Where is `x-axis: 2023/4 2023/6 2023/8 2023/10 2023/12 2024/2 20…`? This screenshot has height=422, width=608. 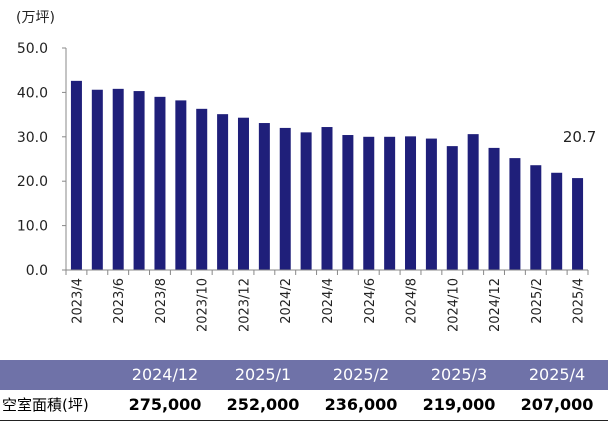 x-axis: 2023/4 2023/6 2023/8 2023/10 2023/12 2024/2 20… is located at coordinates (327, 300).